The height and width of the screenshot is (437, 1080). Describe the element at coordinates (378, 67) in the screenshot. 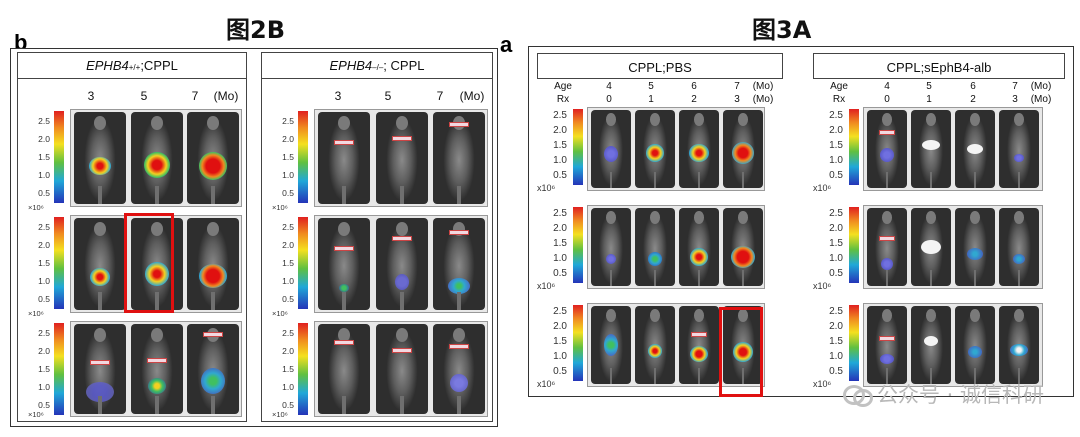

I see `genotype-superscript: –/–` at that location.